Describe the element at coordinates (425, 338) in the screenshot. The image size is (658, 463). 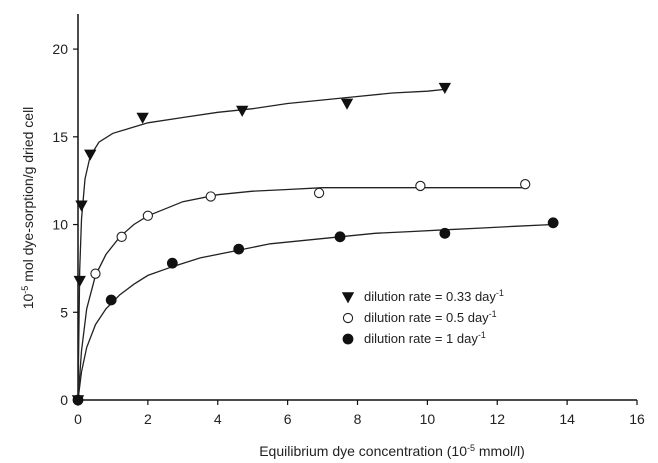
I see `legend-label-series-3: dilution rate = 1 day-1` at that location.